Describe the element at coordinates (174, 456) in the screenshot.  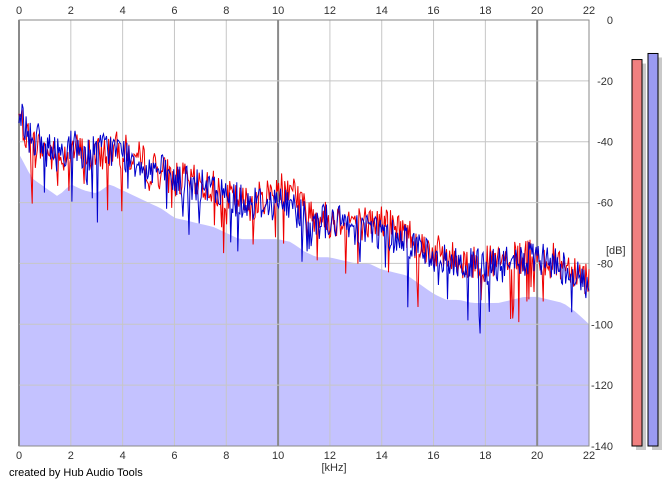
I see `x-tick-label-bottom: 6` at that location.